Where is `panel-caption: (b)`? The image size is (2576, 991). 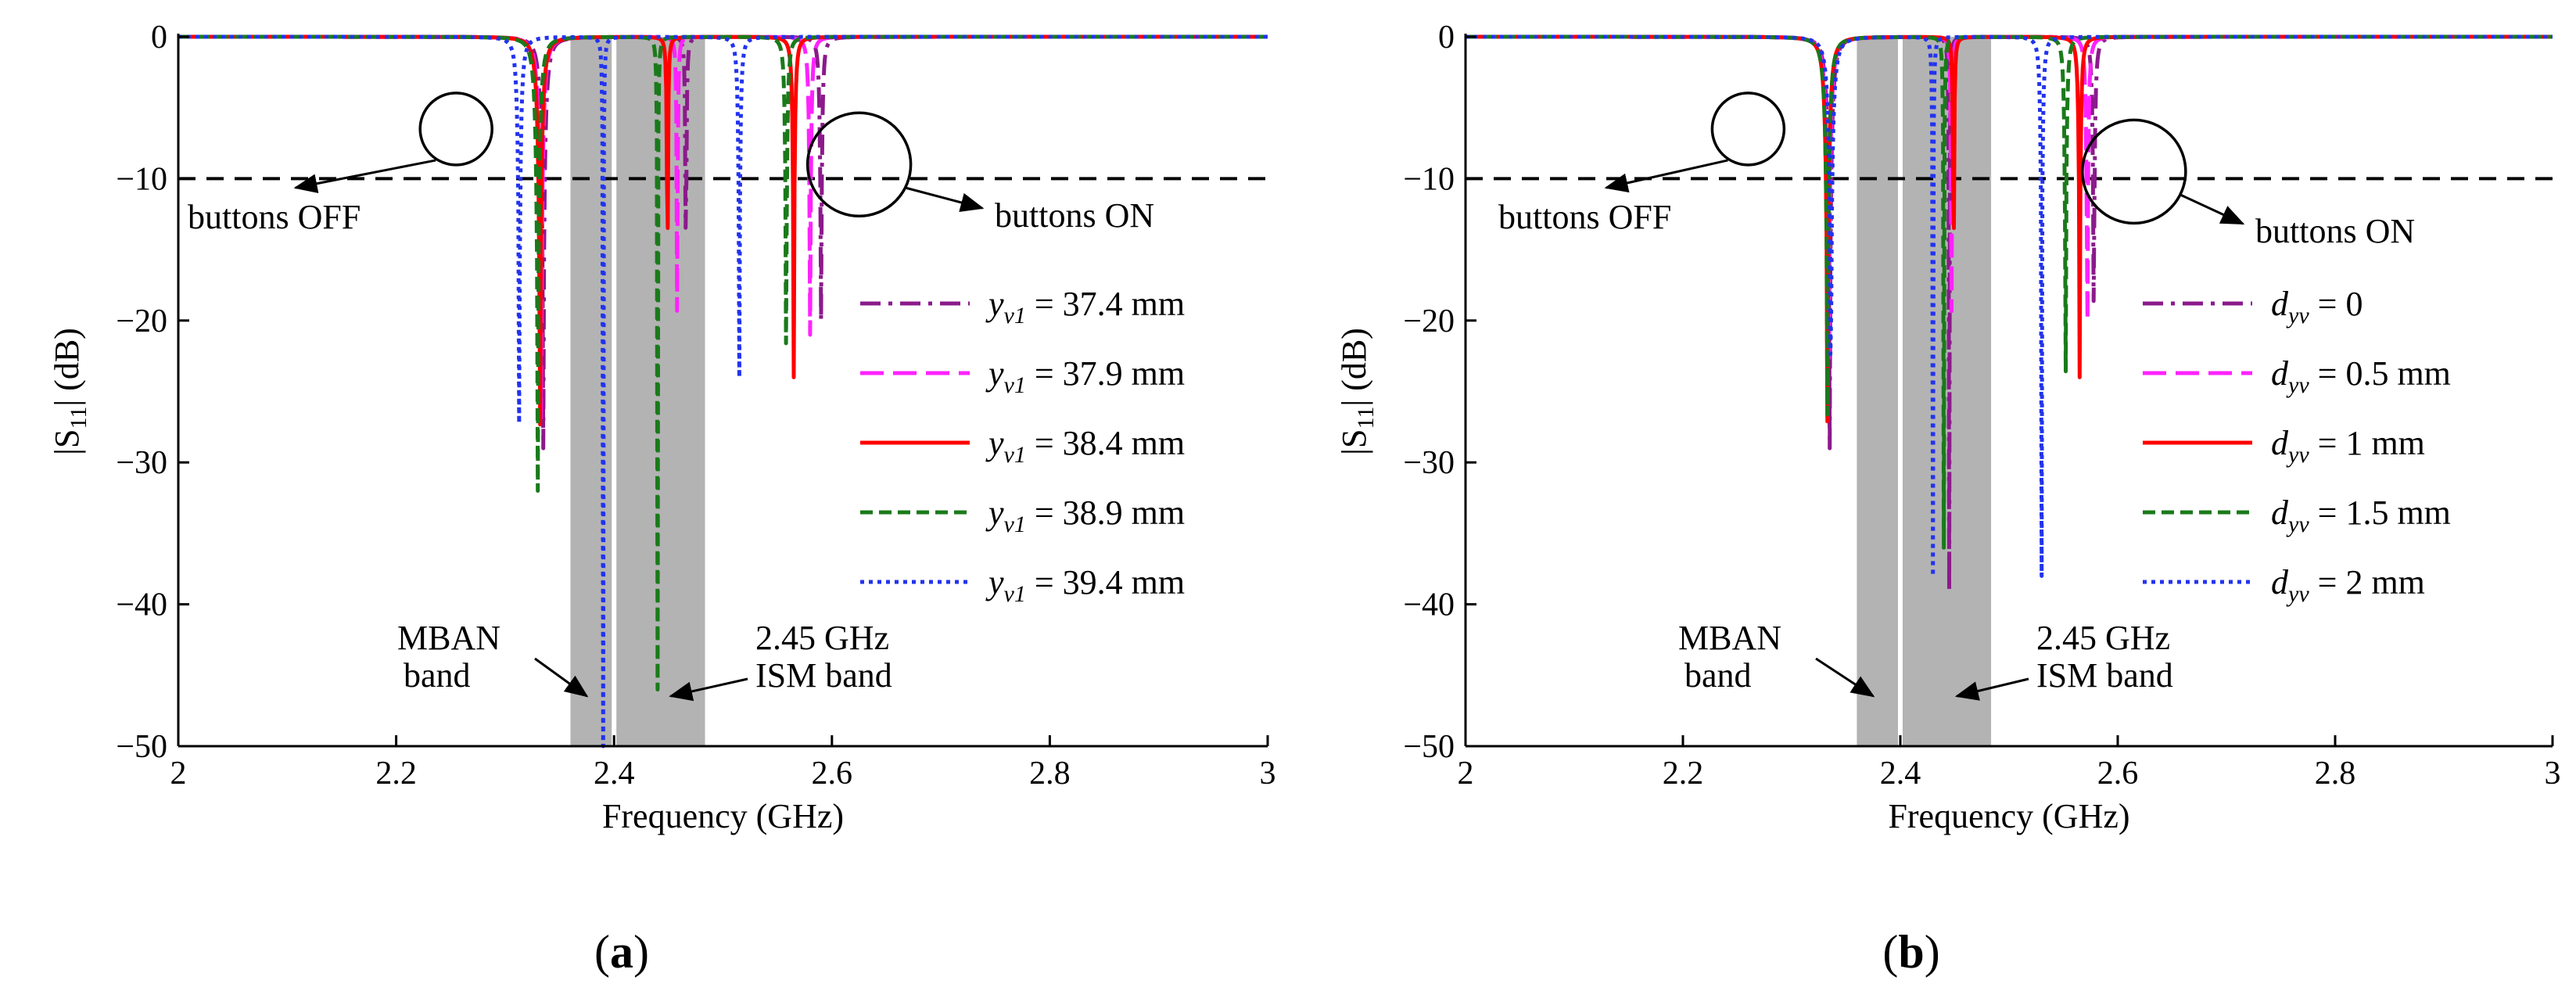
panel-caption: (b) is located at coordinates (1910, 952).